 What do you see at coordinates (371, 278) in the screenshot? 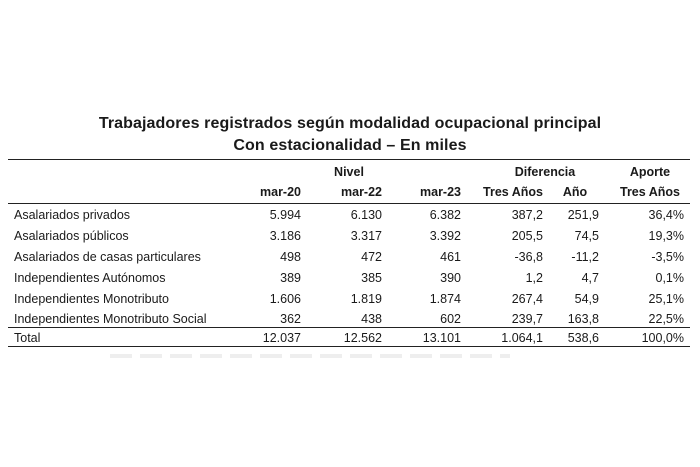
I see `cell-mar-22: 385` at bounding box center [371, 278].